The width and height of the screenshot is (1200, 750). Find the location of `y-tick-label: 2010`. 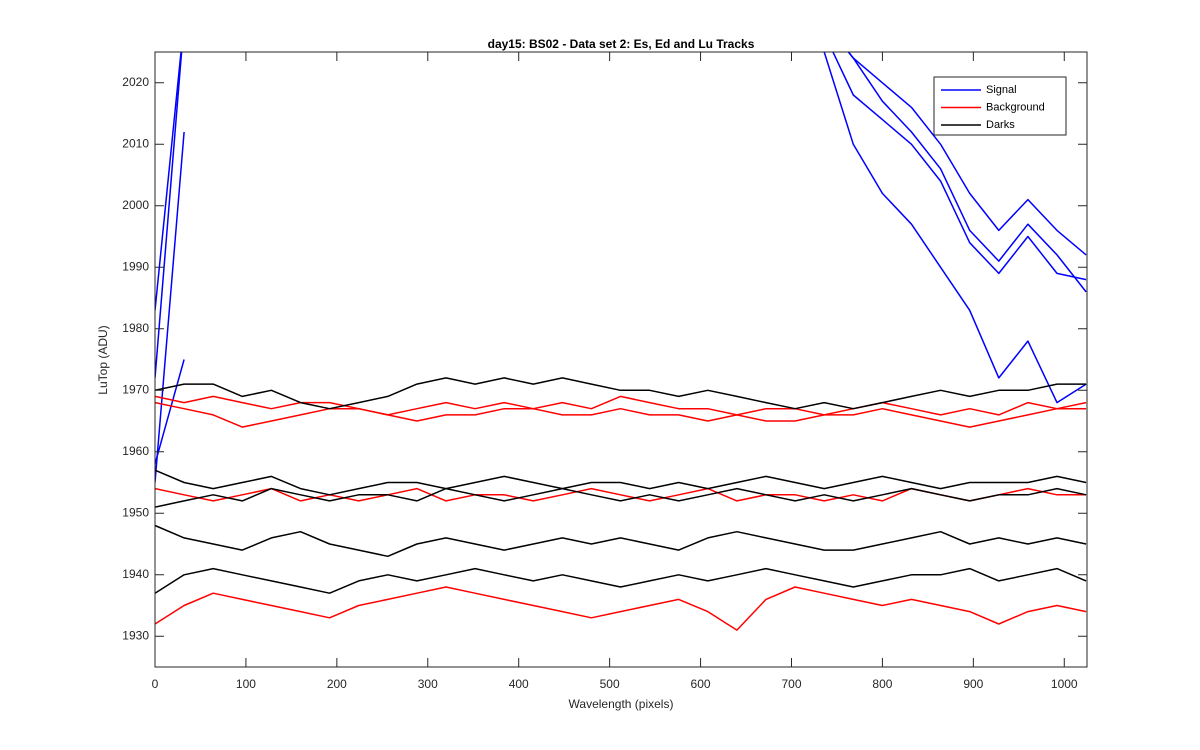

y-tick-label: 2010 is located at coordinates (135, 143).